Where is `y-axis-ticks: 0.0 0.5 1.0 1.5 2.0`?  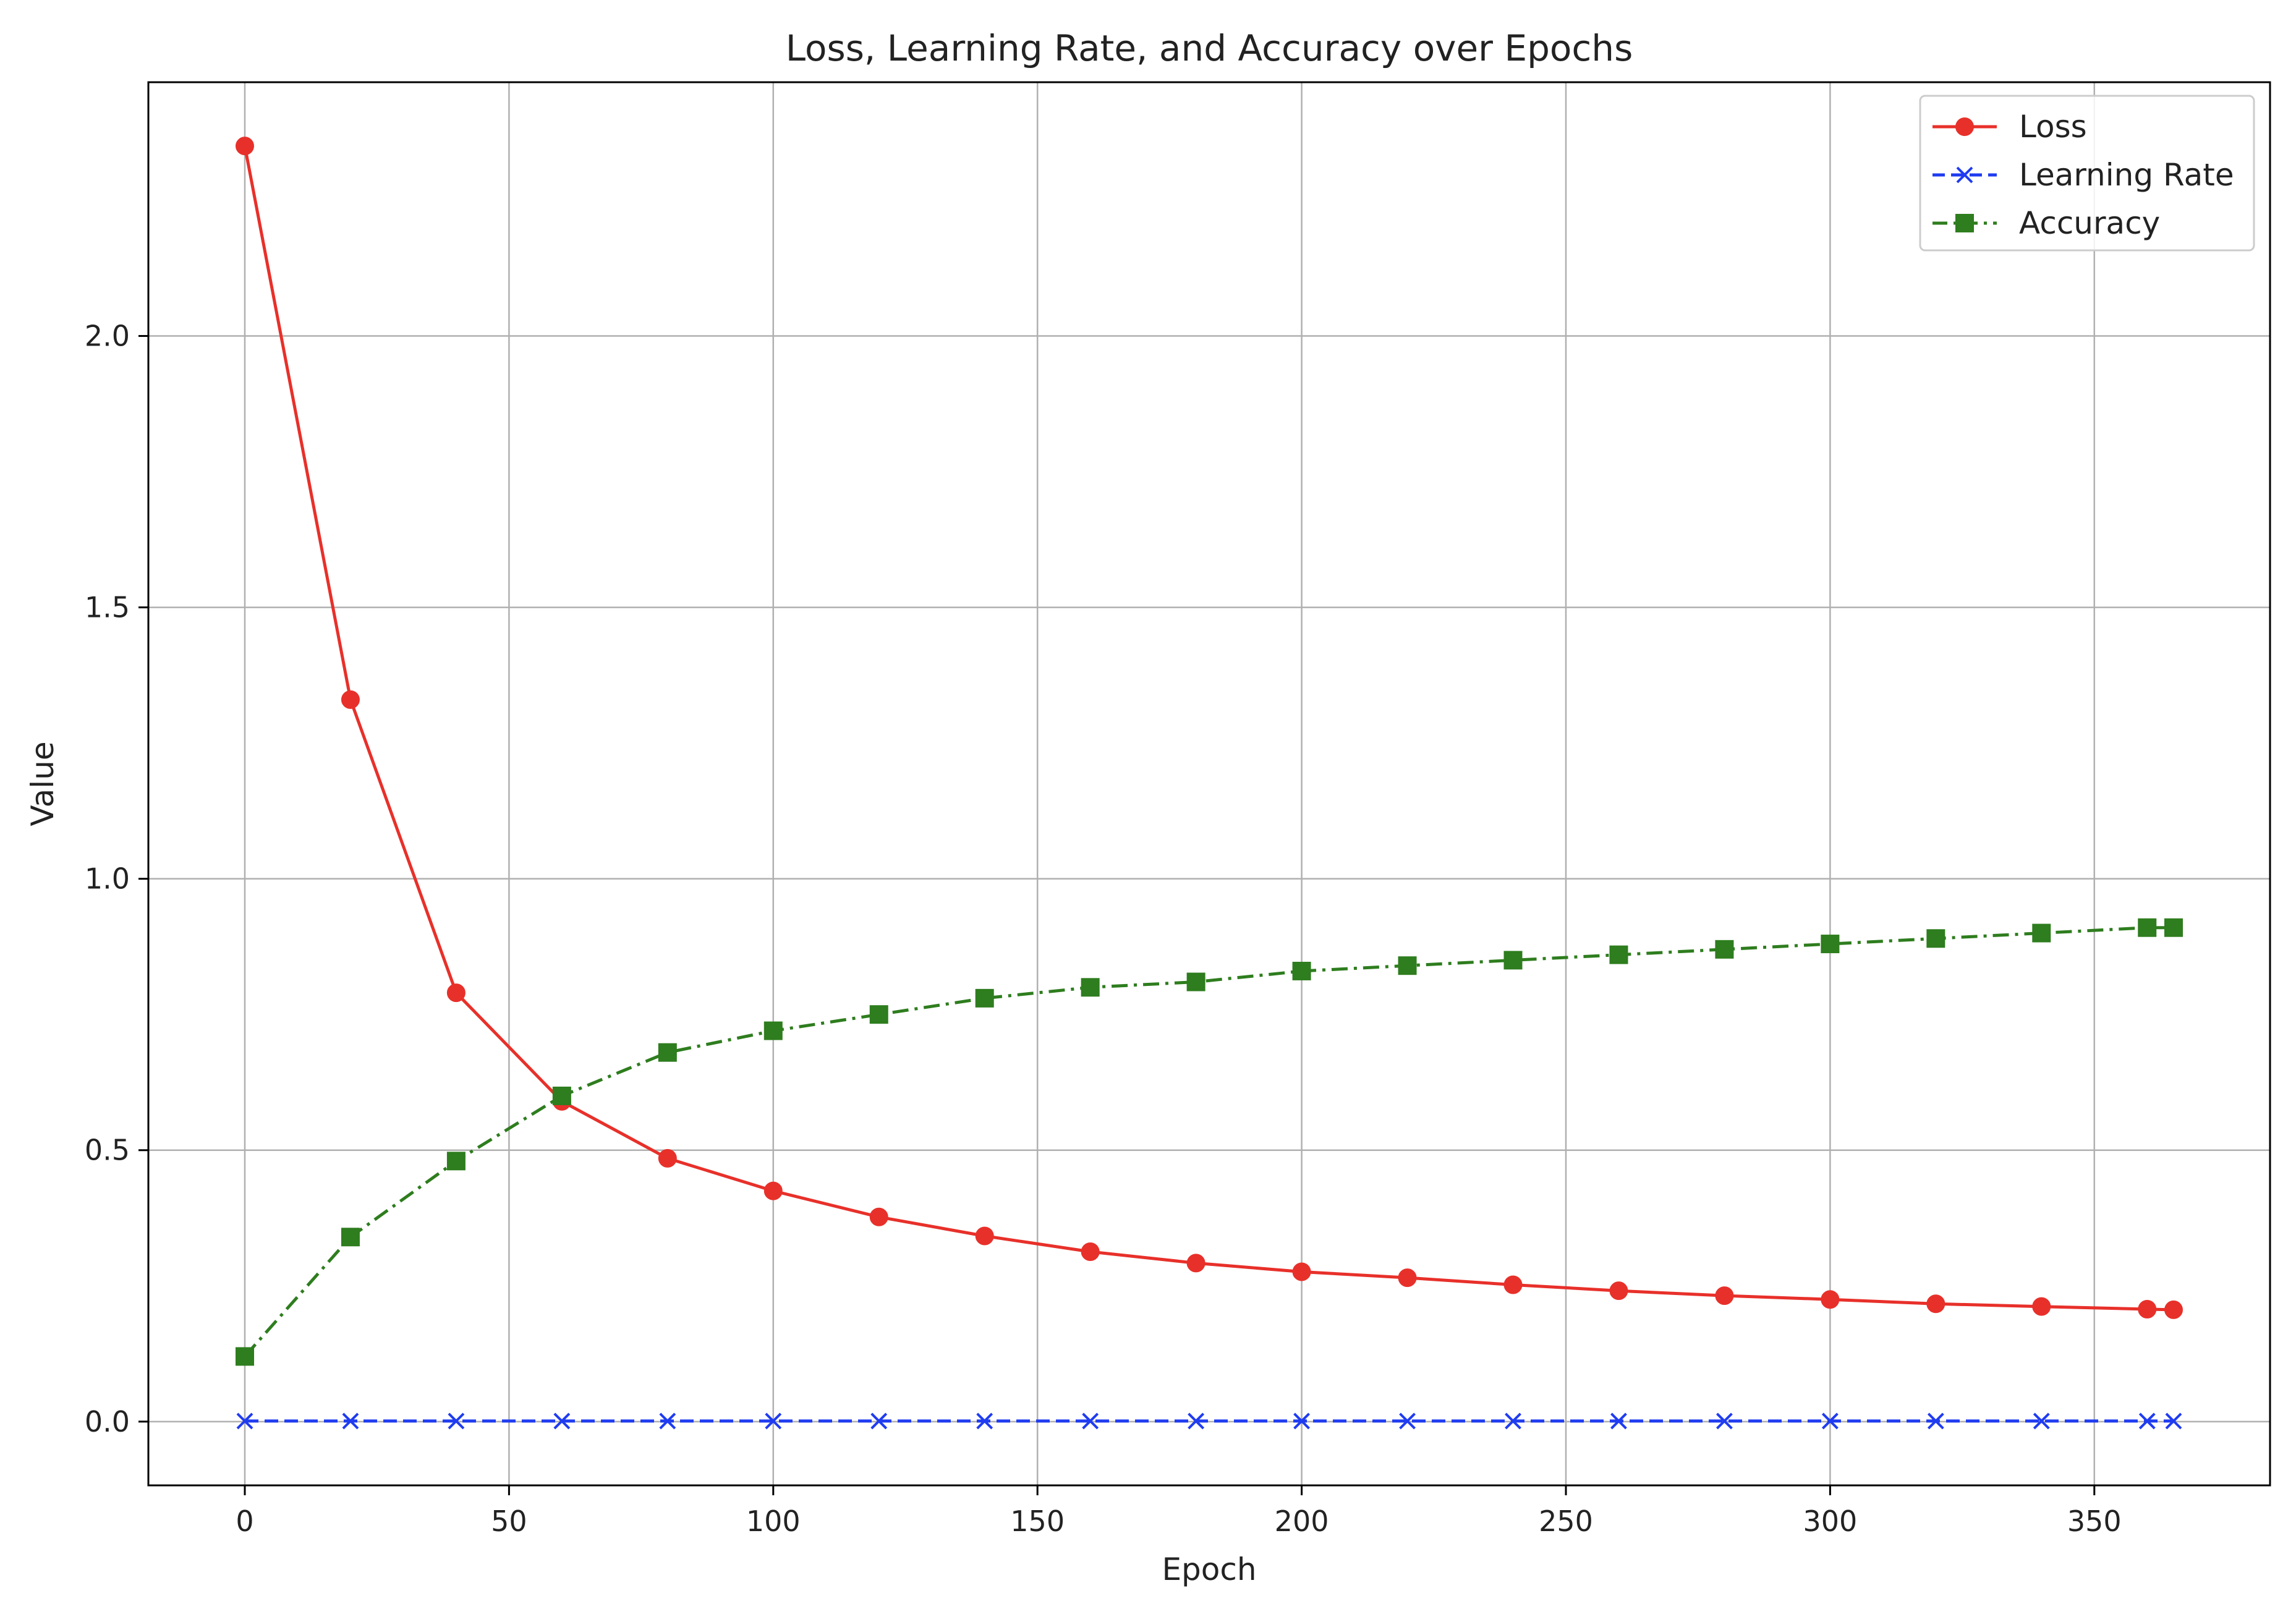
y-axis-ticks: 0.0 0.5 1.0 1.5 2.0 is located at coordinates (116, 879).